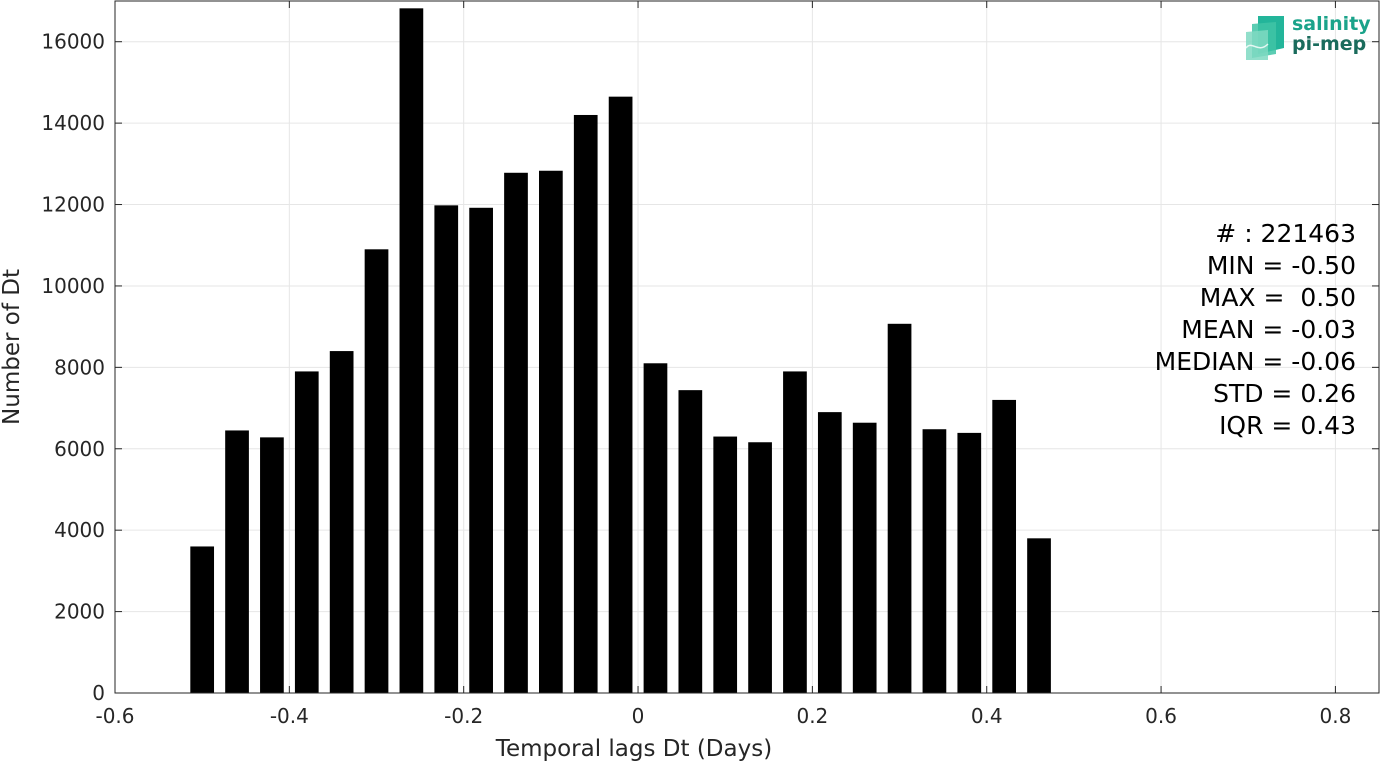  Describe the element at coordinates (1329, 44) in the screenshot. I see `logo-line-2: pi-mep` at that location.